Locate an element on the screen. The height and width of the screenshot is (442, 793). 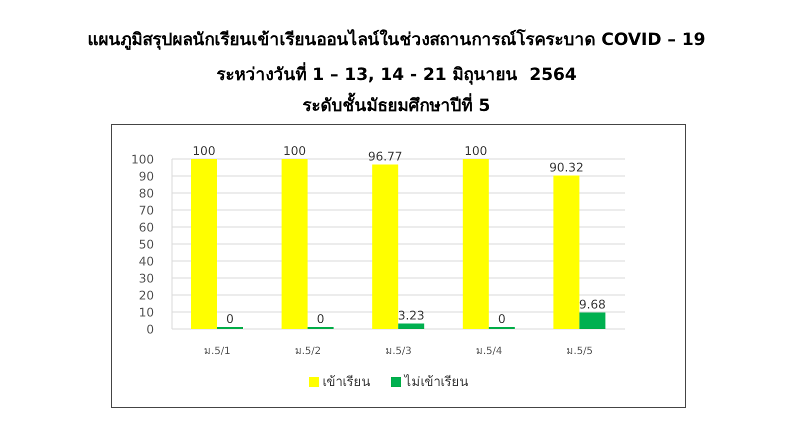
chart-subtitle: ระหว่างวันที่ 1 – 13, 14 - 21 มิถุนายน 2564 ระดับชั้นมัธยมศึกษาปีที่ 5 is located at coordinates (396, 89).